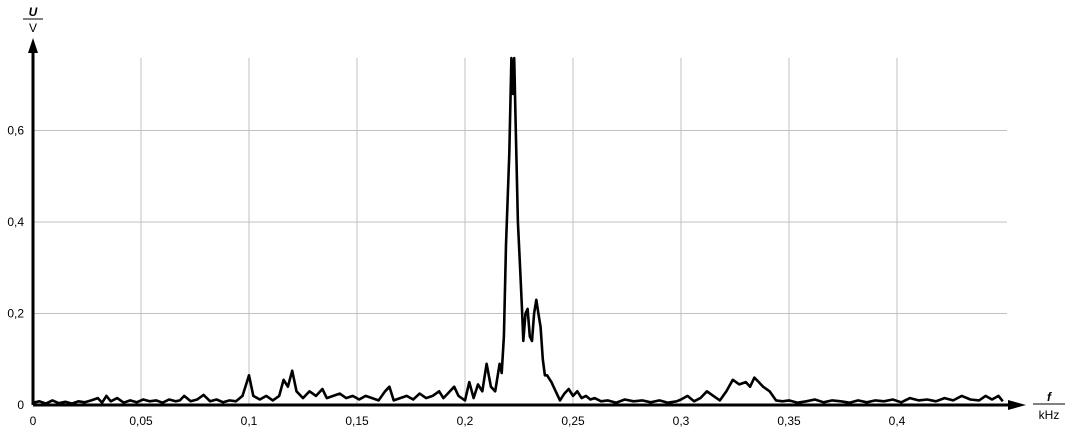 This screenshot has width=1070, height=436. What do you see at coordinates (573, 421) in the screenshot?
I see `x-tick-label: 0,25` at bounding box center [573, 421].